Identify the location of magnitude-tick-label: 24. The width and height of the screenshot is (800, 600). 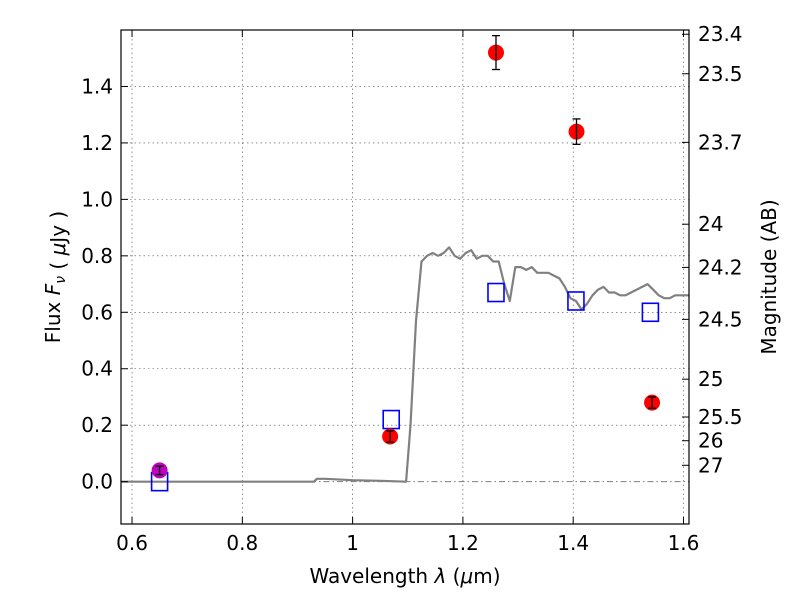
(710, 224).